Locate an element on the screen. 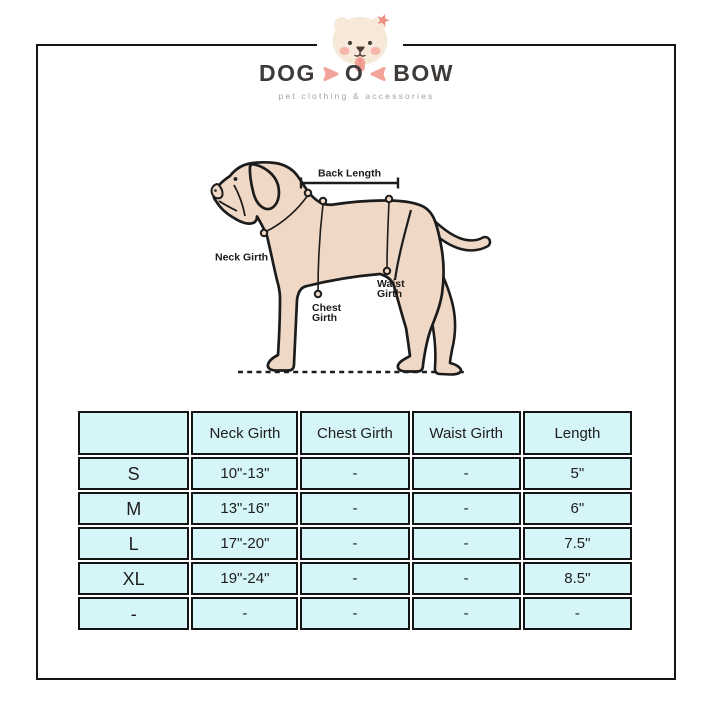 The image size is (713, 713). neck-girth-band is located at coordinates (286, 213).